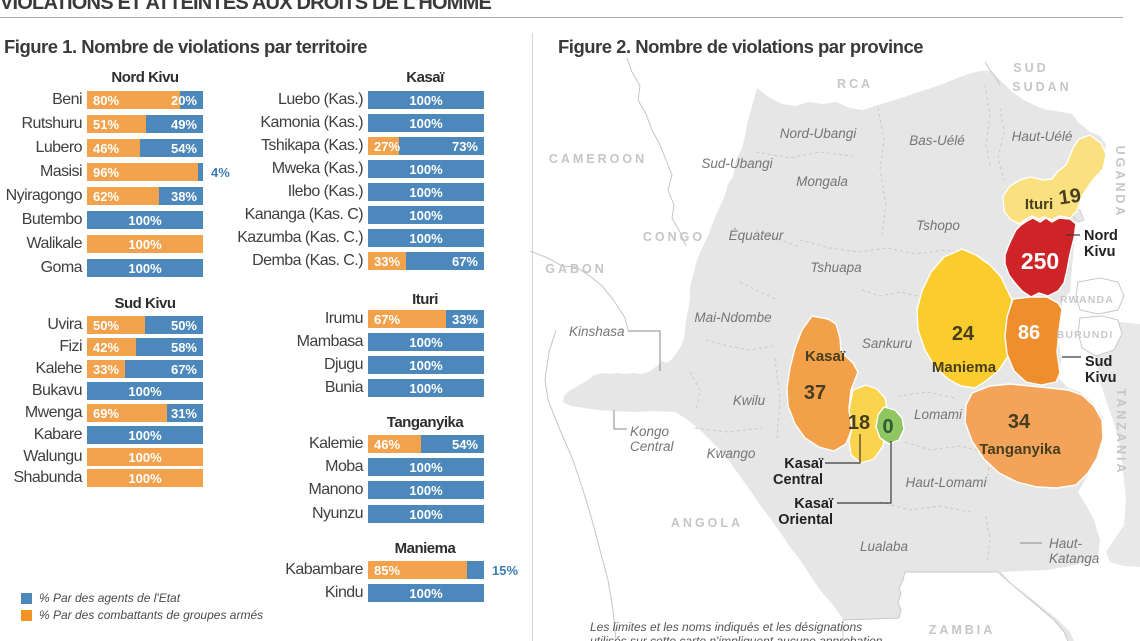 The image size is (1140, 641). Describe the element at coordinates (855, 84) in the screenshot. I see `svg-text: RCA` at that location.